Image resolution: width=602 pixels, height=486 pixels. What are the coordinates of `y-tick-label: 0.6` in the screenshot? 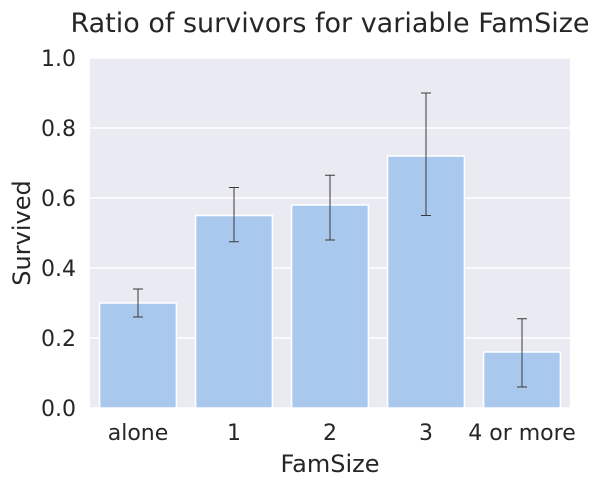 It's located at (58, 199).